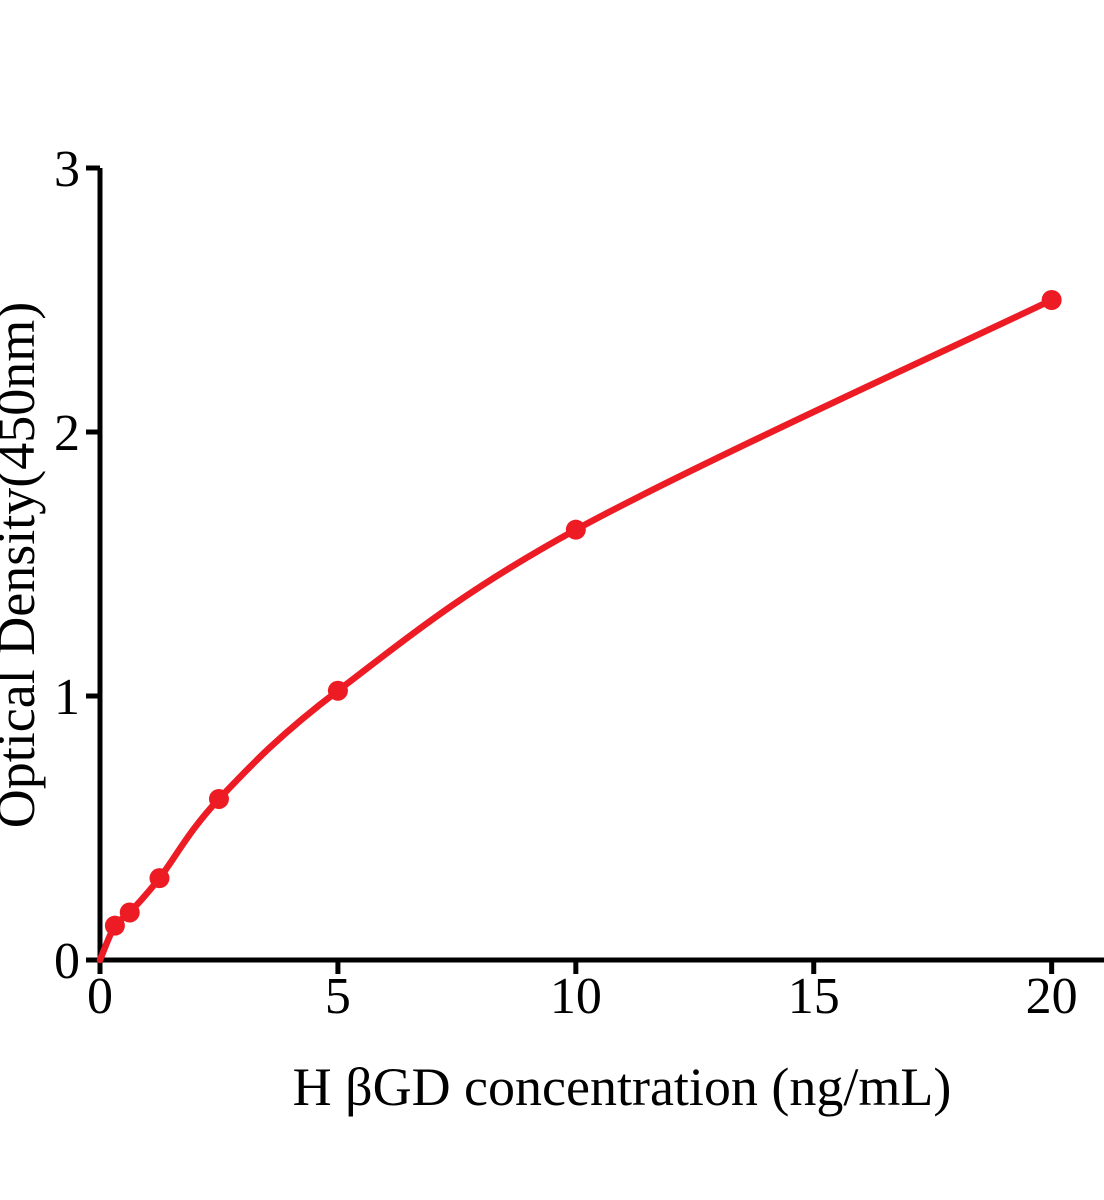 The image size is (1104, 1200). What do you see at coordinates (67, 433) in the screenshot?
I see `y-tick-label: 2` at bounding box center [67, 433].